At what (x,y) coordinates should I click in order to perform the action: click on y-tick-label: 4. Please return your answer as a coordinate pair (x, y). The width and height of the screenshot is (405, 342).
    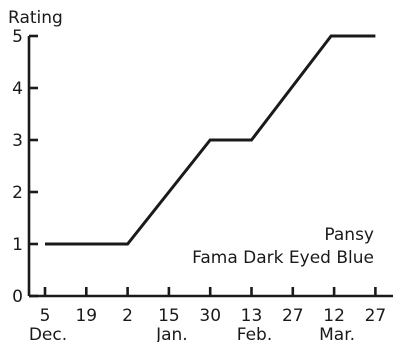
    Looking at the image, I should click on (17, 89).